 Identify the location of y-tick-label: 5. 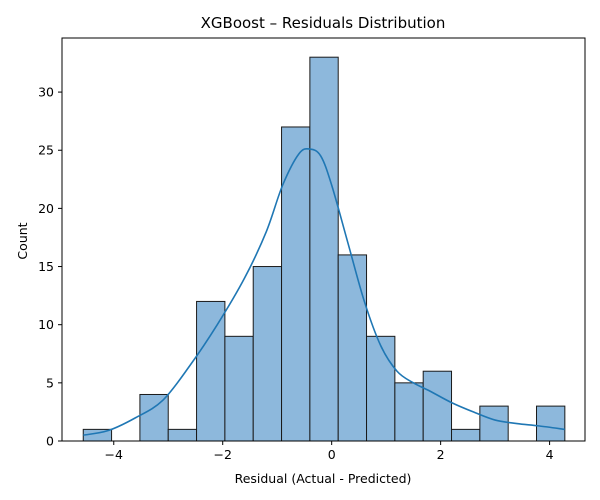
(50, 382).